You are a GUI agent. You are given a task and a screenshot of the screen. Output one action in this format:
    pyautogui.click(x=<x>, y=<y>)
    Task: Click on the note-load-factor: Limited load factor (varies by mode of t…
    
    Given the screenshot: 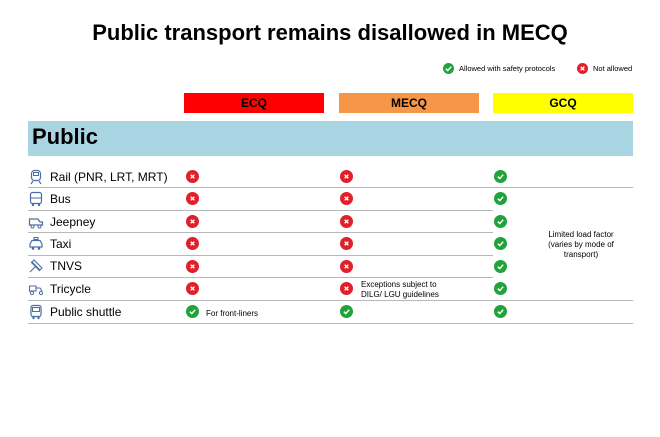 What is the action you would take?
    pyautogui.click(x=581, y=245)
    